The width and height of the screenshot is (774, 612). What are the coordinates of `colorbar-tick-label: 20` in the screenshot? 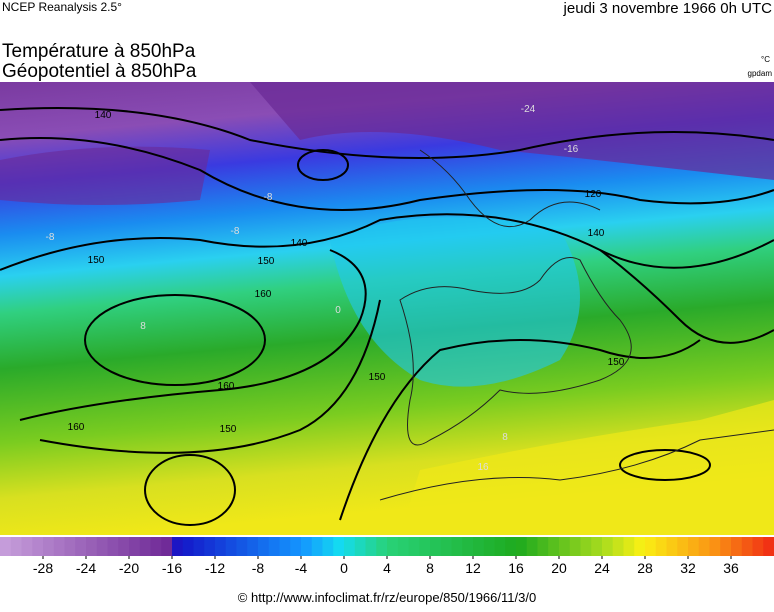 It's located at (559, 568).